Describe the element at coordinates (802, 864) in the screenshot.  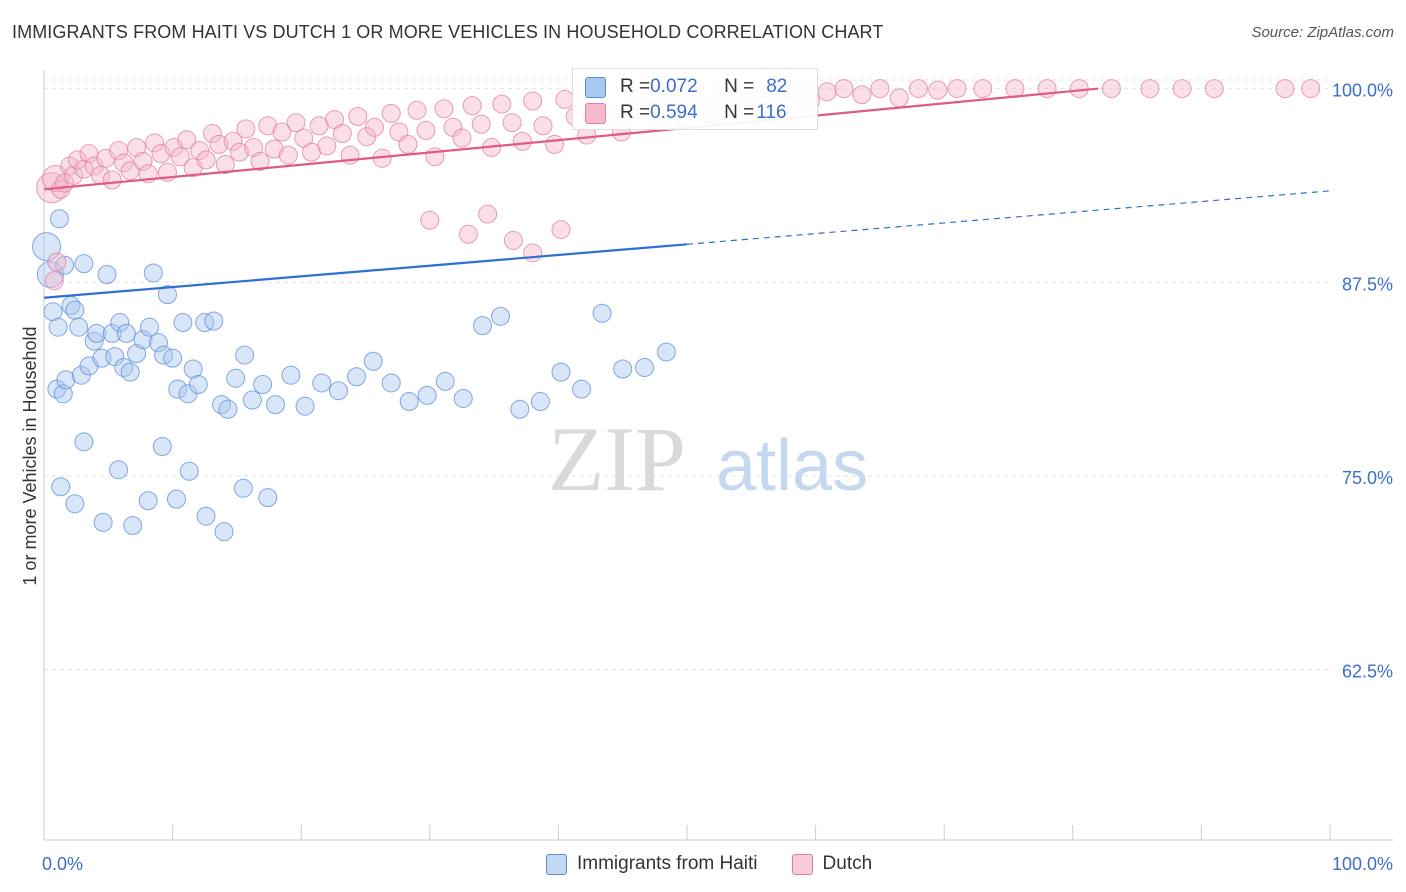
I see `legend-swatch-dutch` at that location.